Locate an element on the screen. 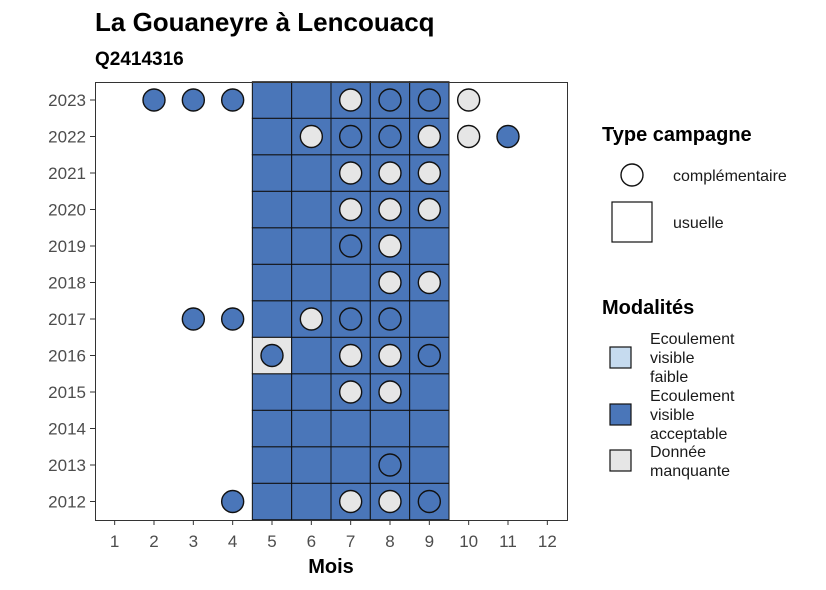  x-tick-label: 12 is located at coordinates (547, 541).